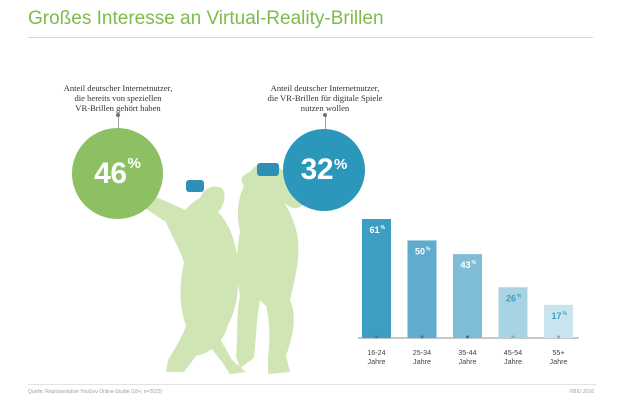 Image resolution: width=620 pixels, height=415 pixels. I want to click on awareness-value: 46, so click(110, 173).